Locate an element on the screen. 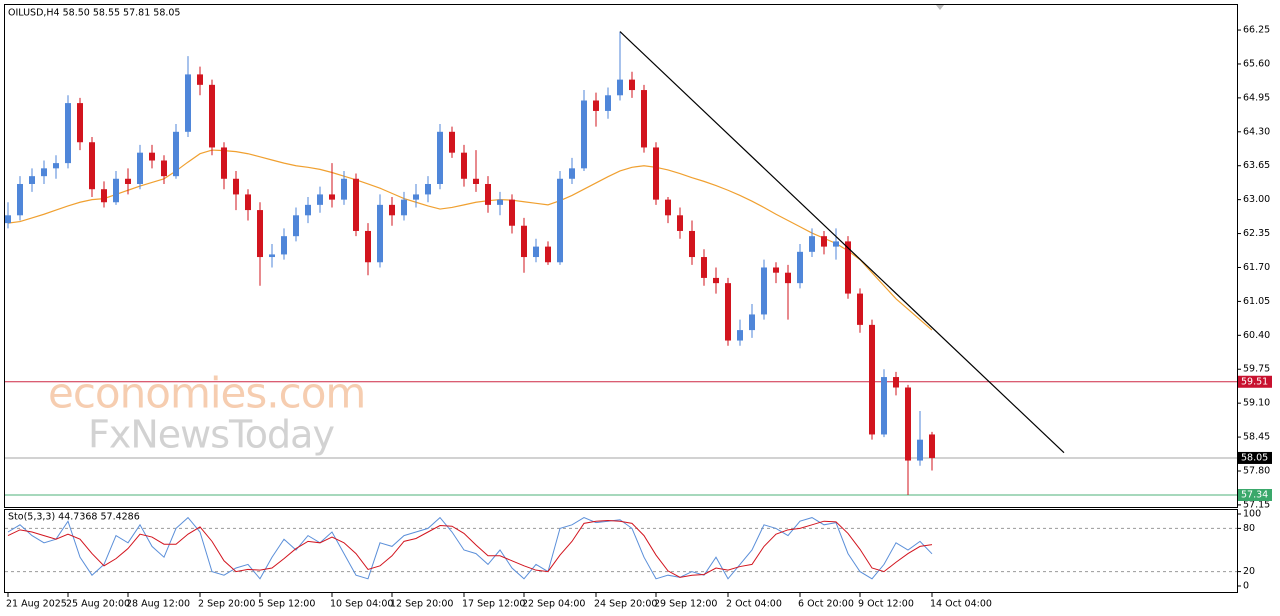 This screenshot has height=616, width=1280. x-tick-label: 9 Oct 12:00 is located at coordinates (886, 604).